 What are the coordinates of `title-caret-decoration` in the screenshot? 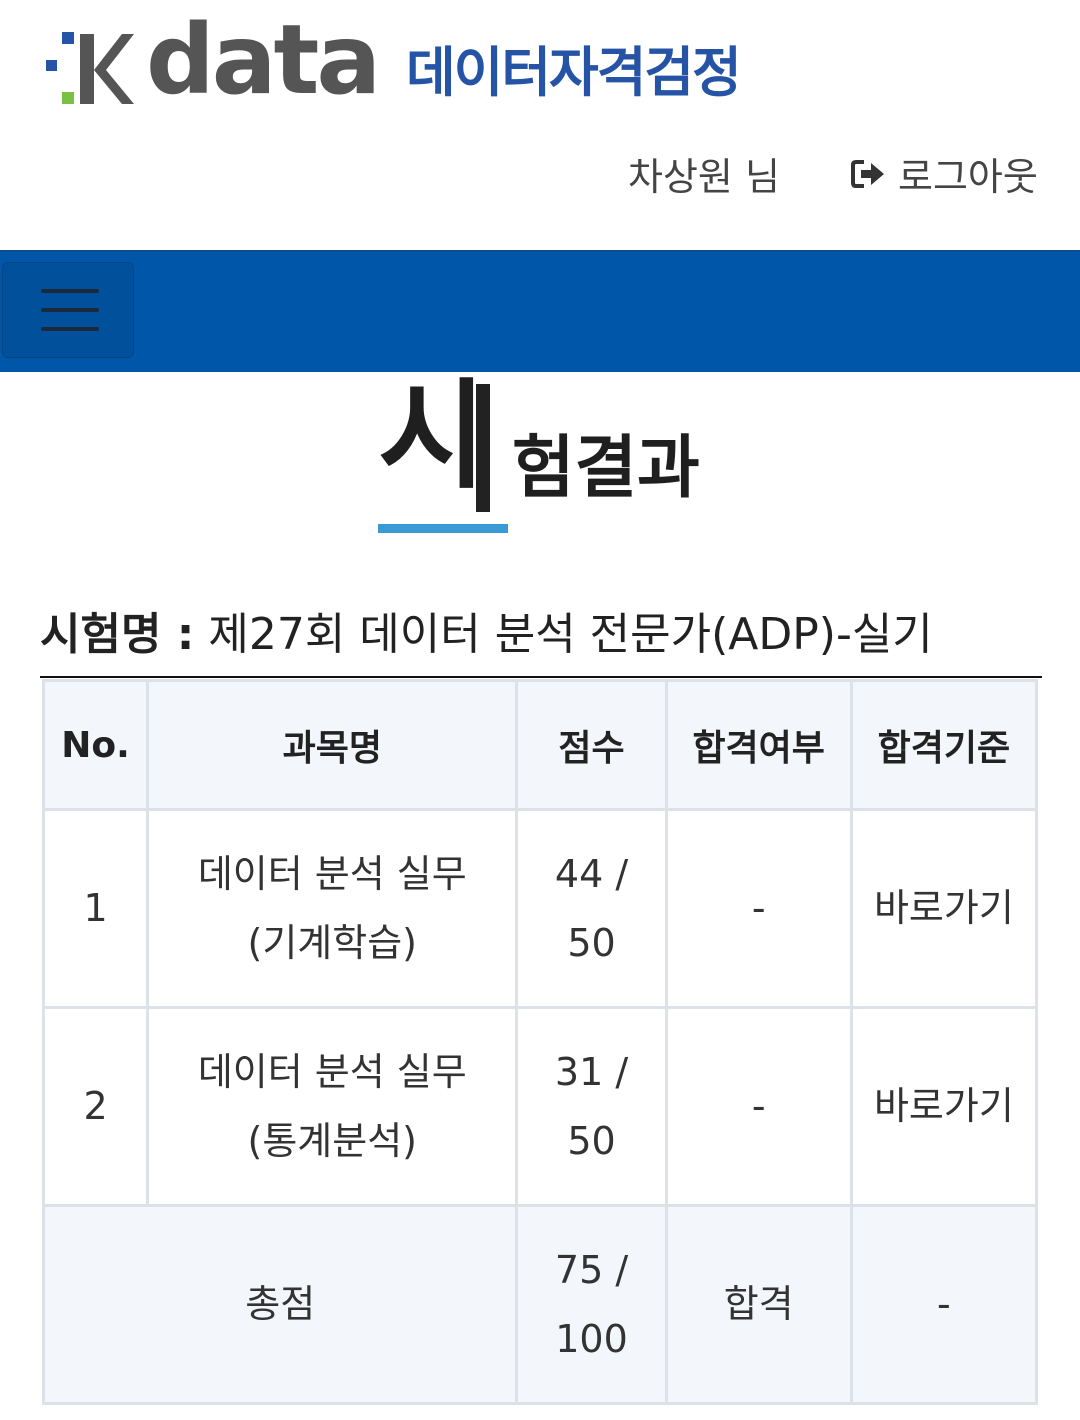 It's located at (483, 448).